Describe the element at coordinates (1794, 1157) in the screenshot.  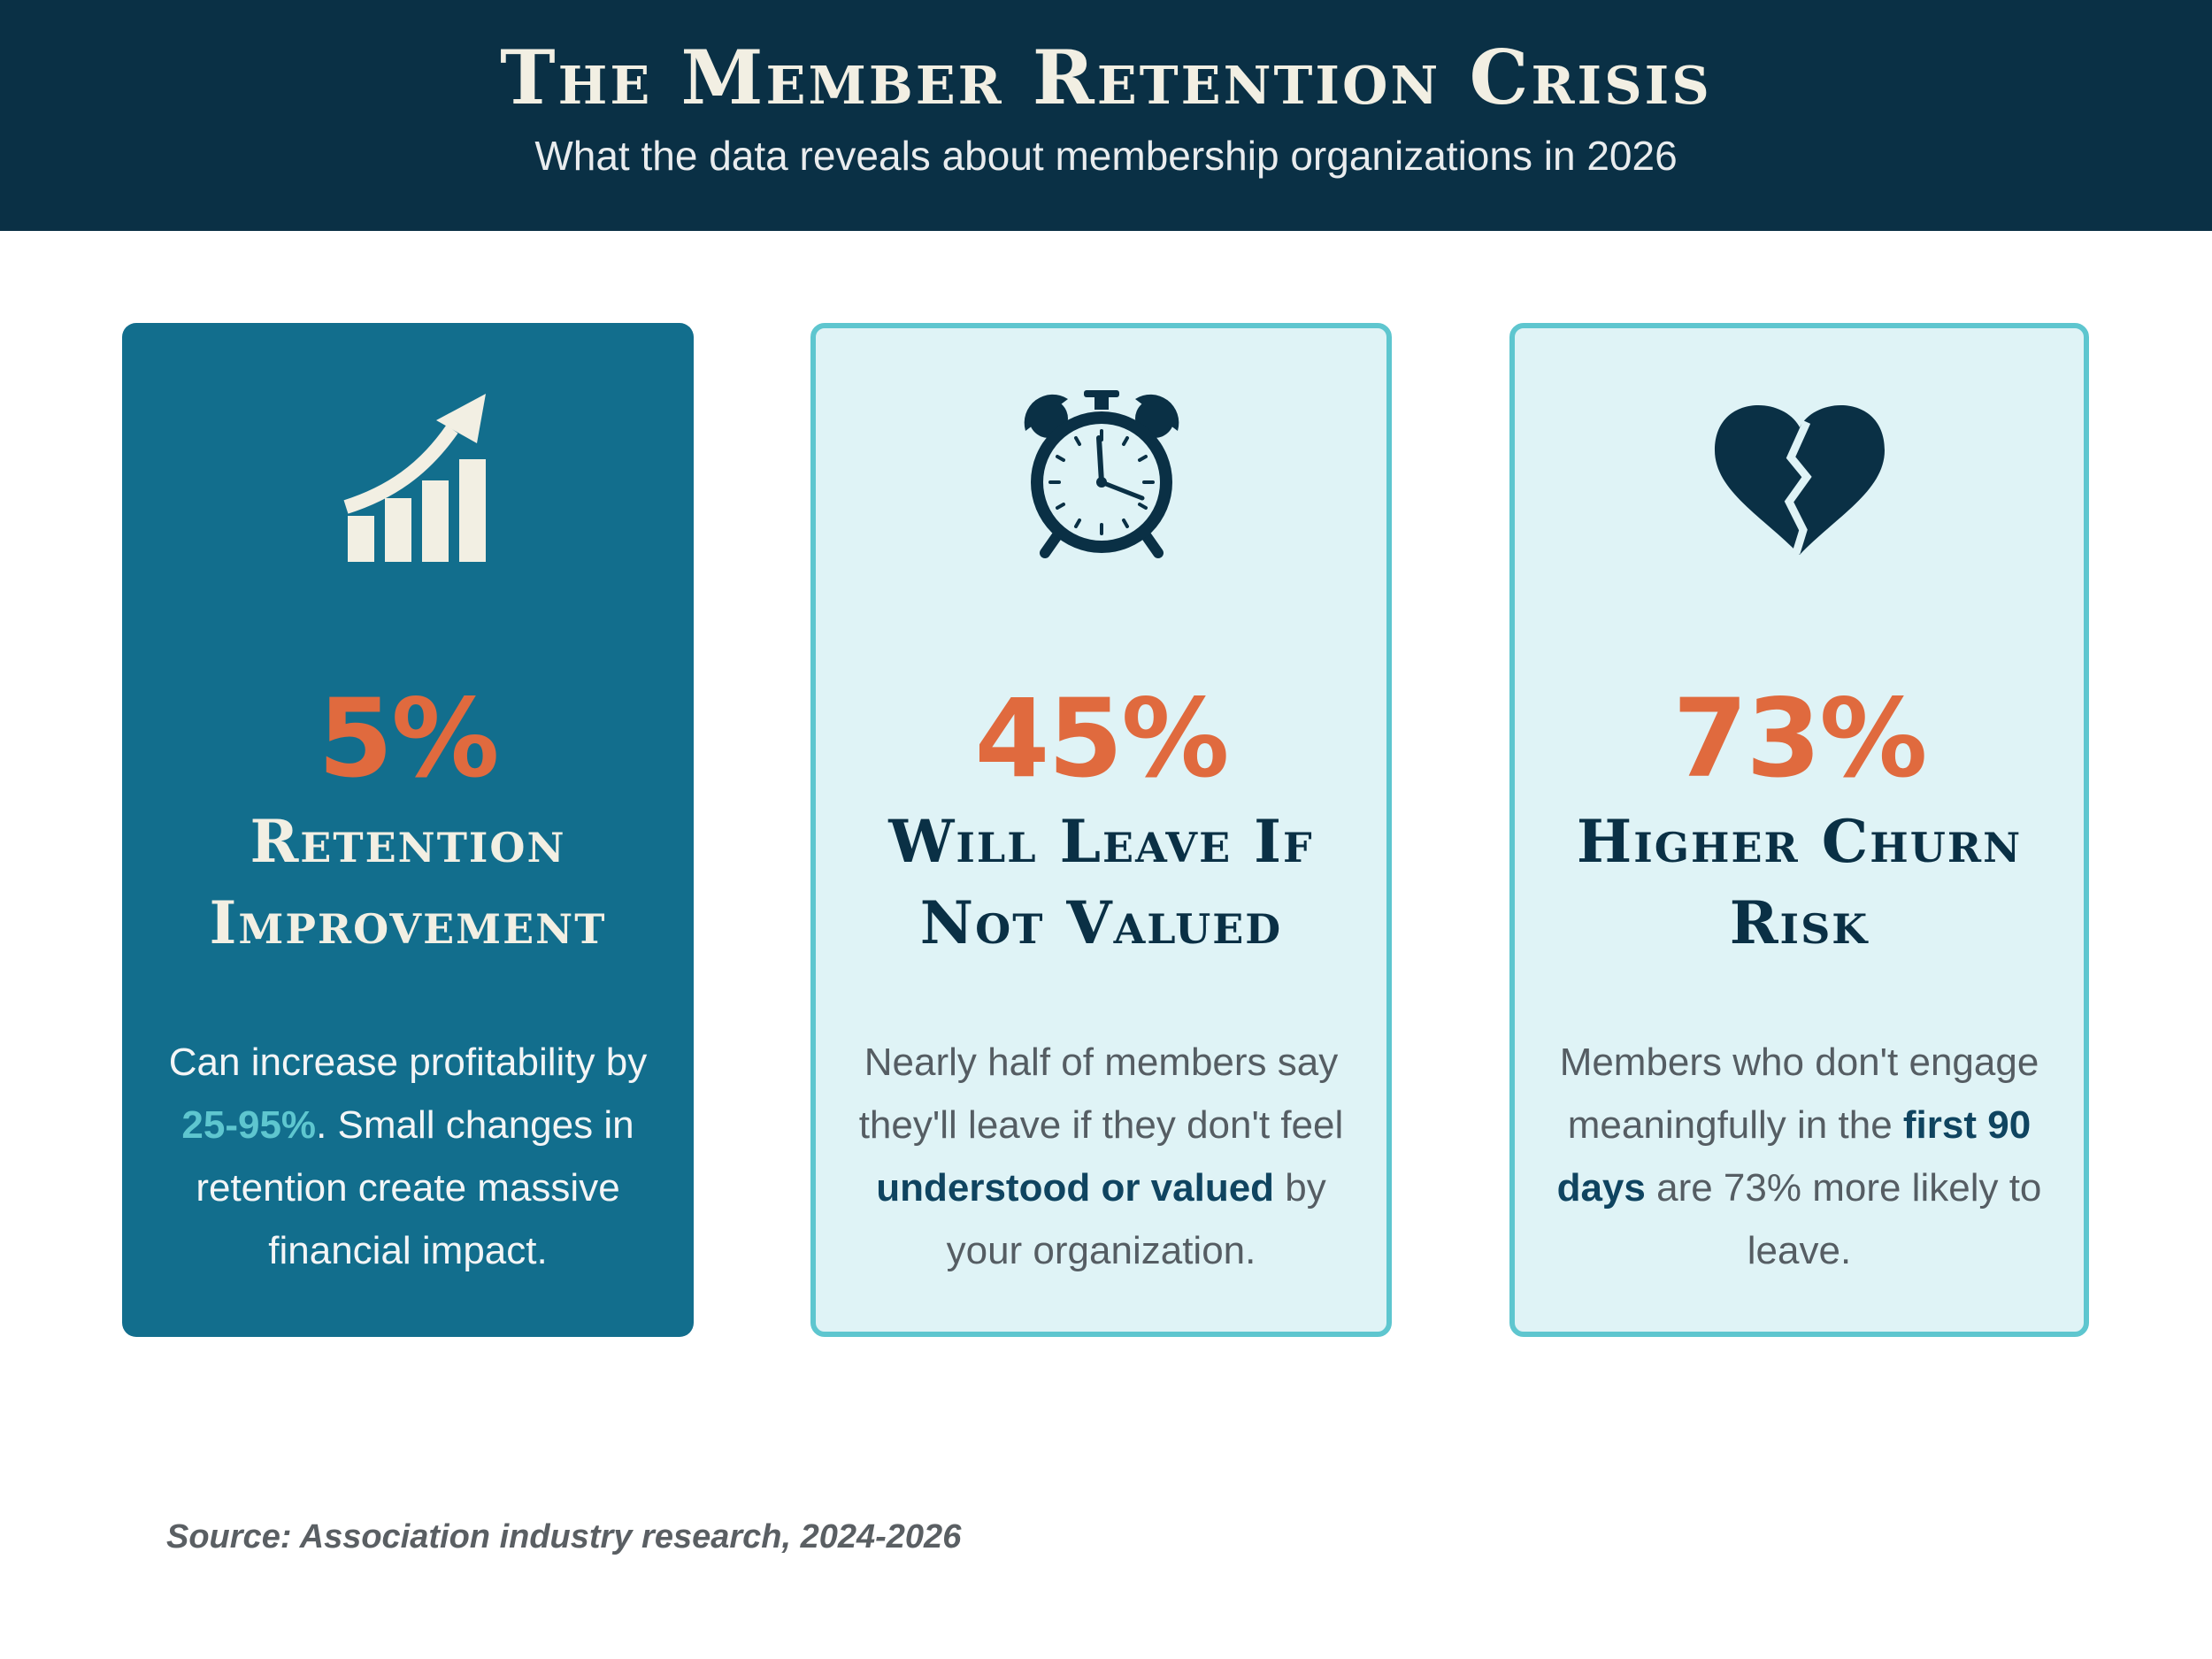
I see `description-highlight: first 90 days` at that location.